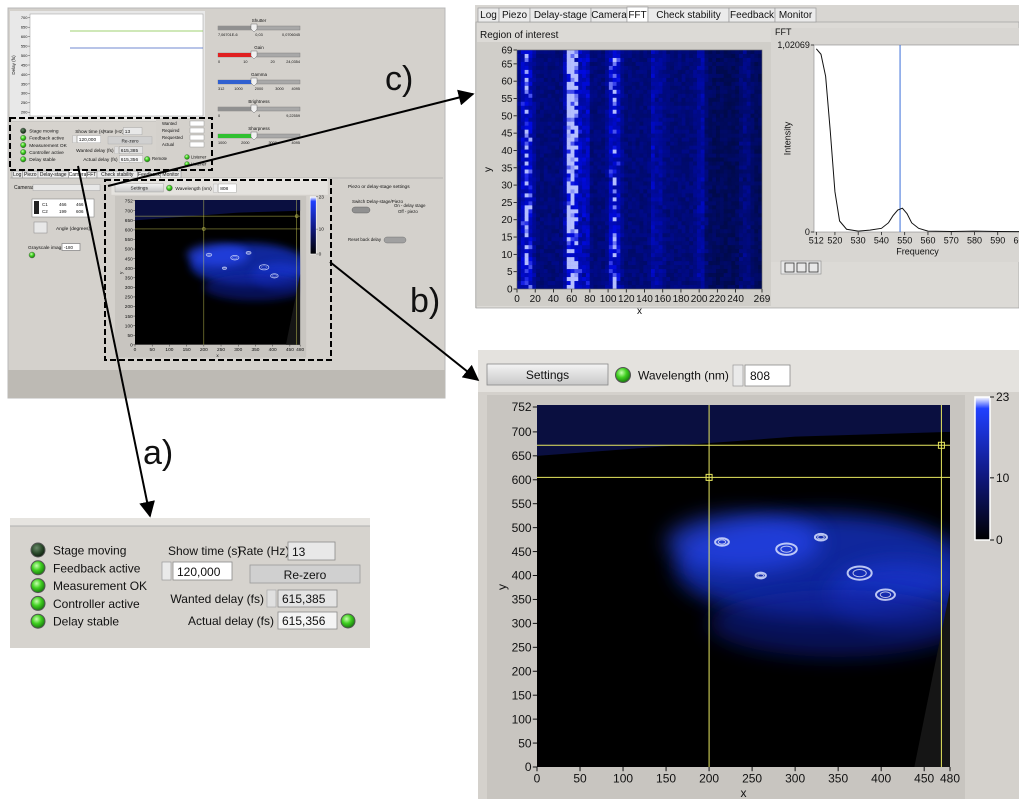 The image size is (1019, 799). Describe the element at coordinates (760, 376) in the screenshot. I see `wavelength-value: 808` at that location.